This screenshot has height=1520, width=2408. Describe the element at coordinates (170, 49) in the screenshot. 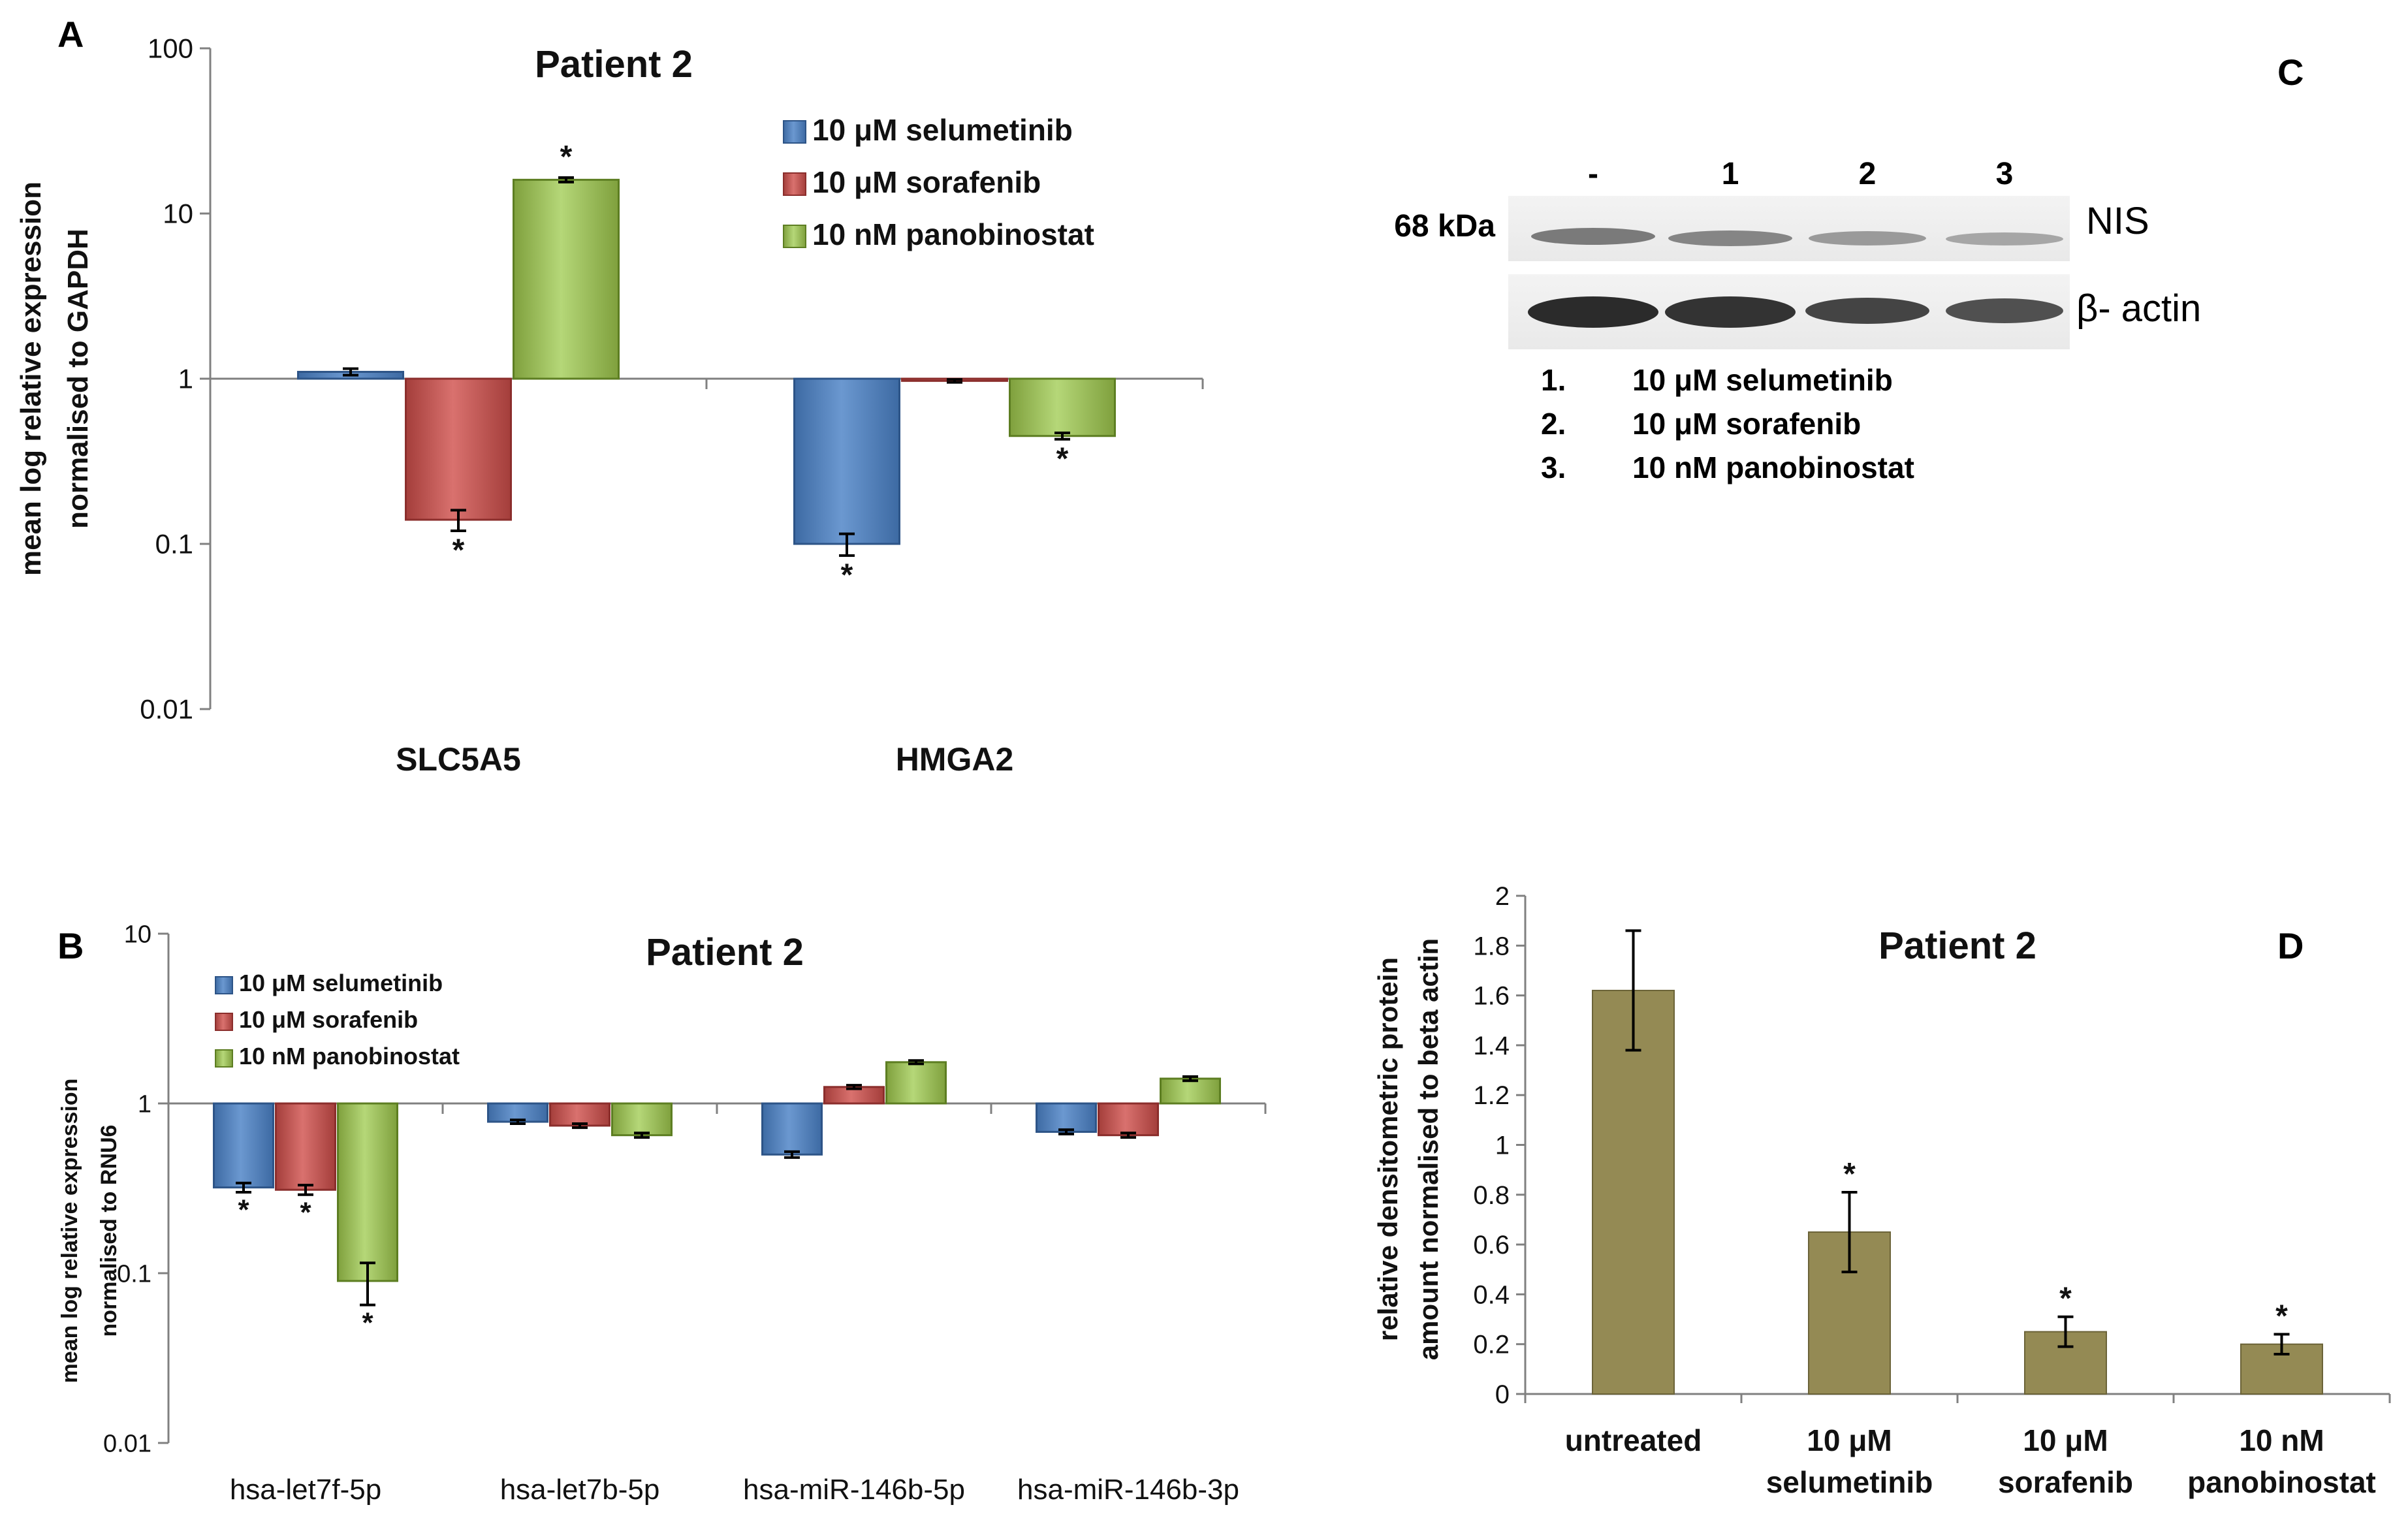

I see `y-tick-label: 100` at that location.